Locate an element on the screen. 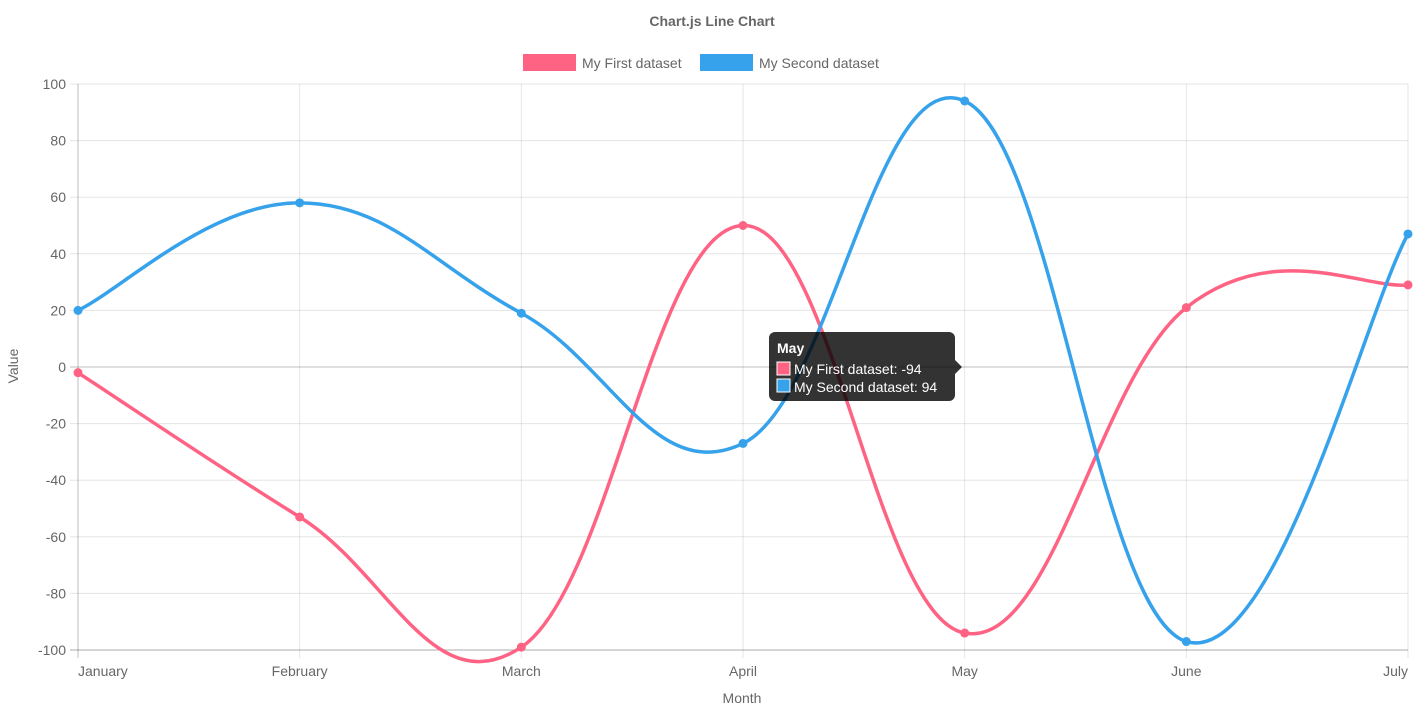  y-tick-label: -80 is located at coordinates (56, 593).